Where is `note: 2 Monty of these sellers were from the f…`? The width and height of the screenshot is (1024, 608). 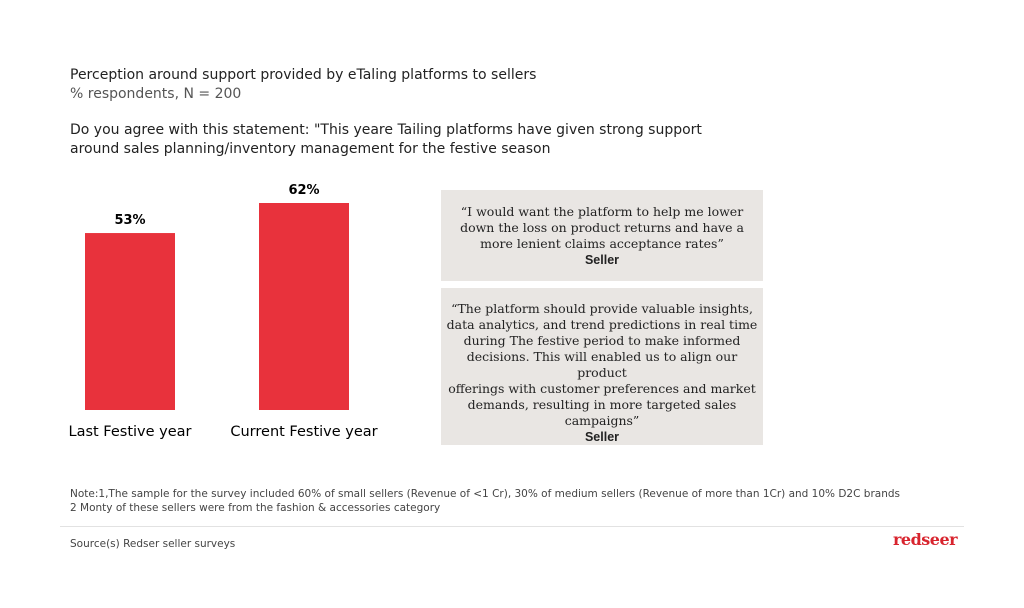
note: 2 Monty of these sellers were from the f… is located at coordinates (255, 508).